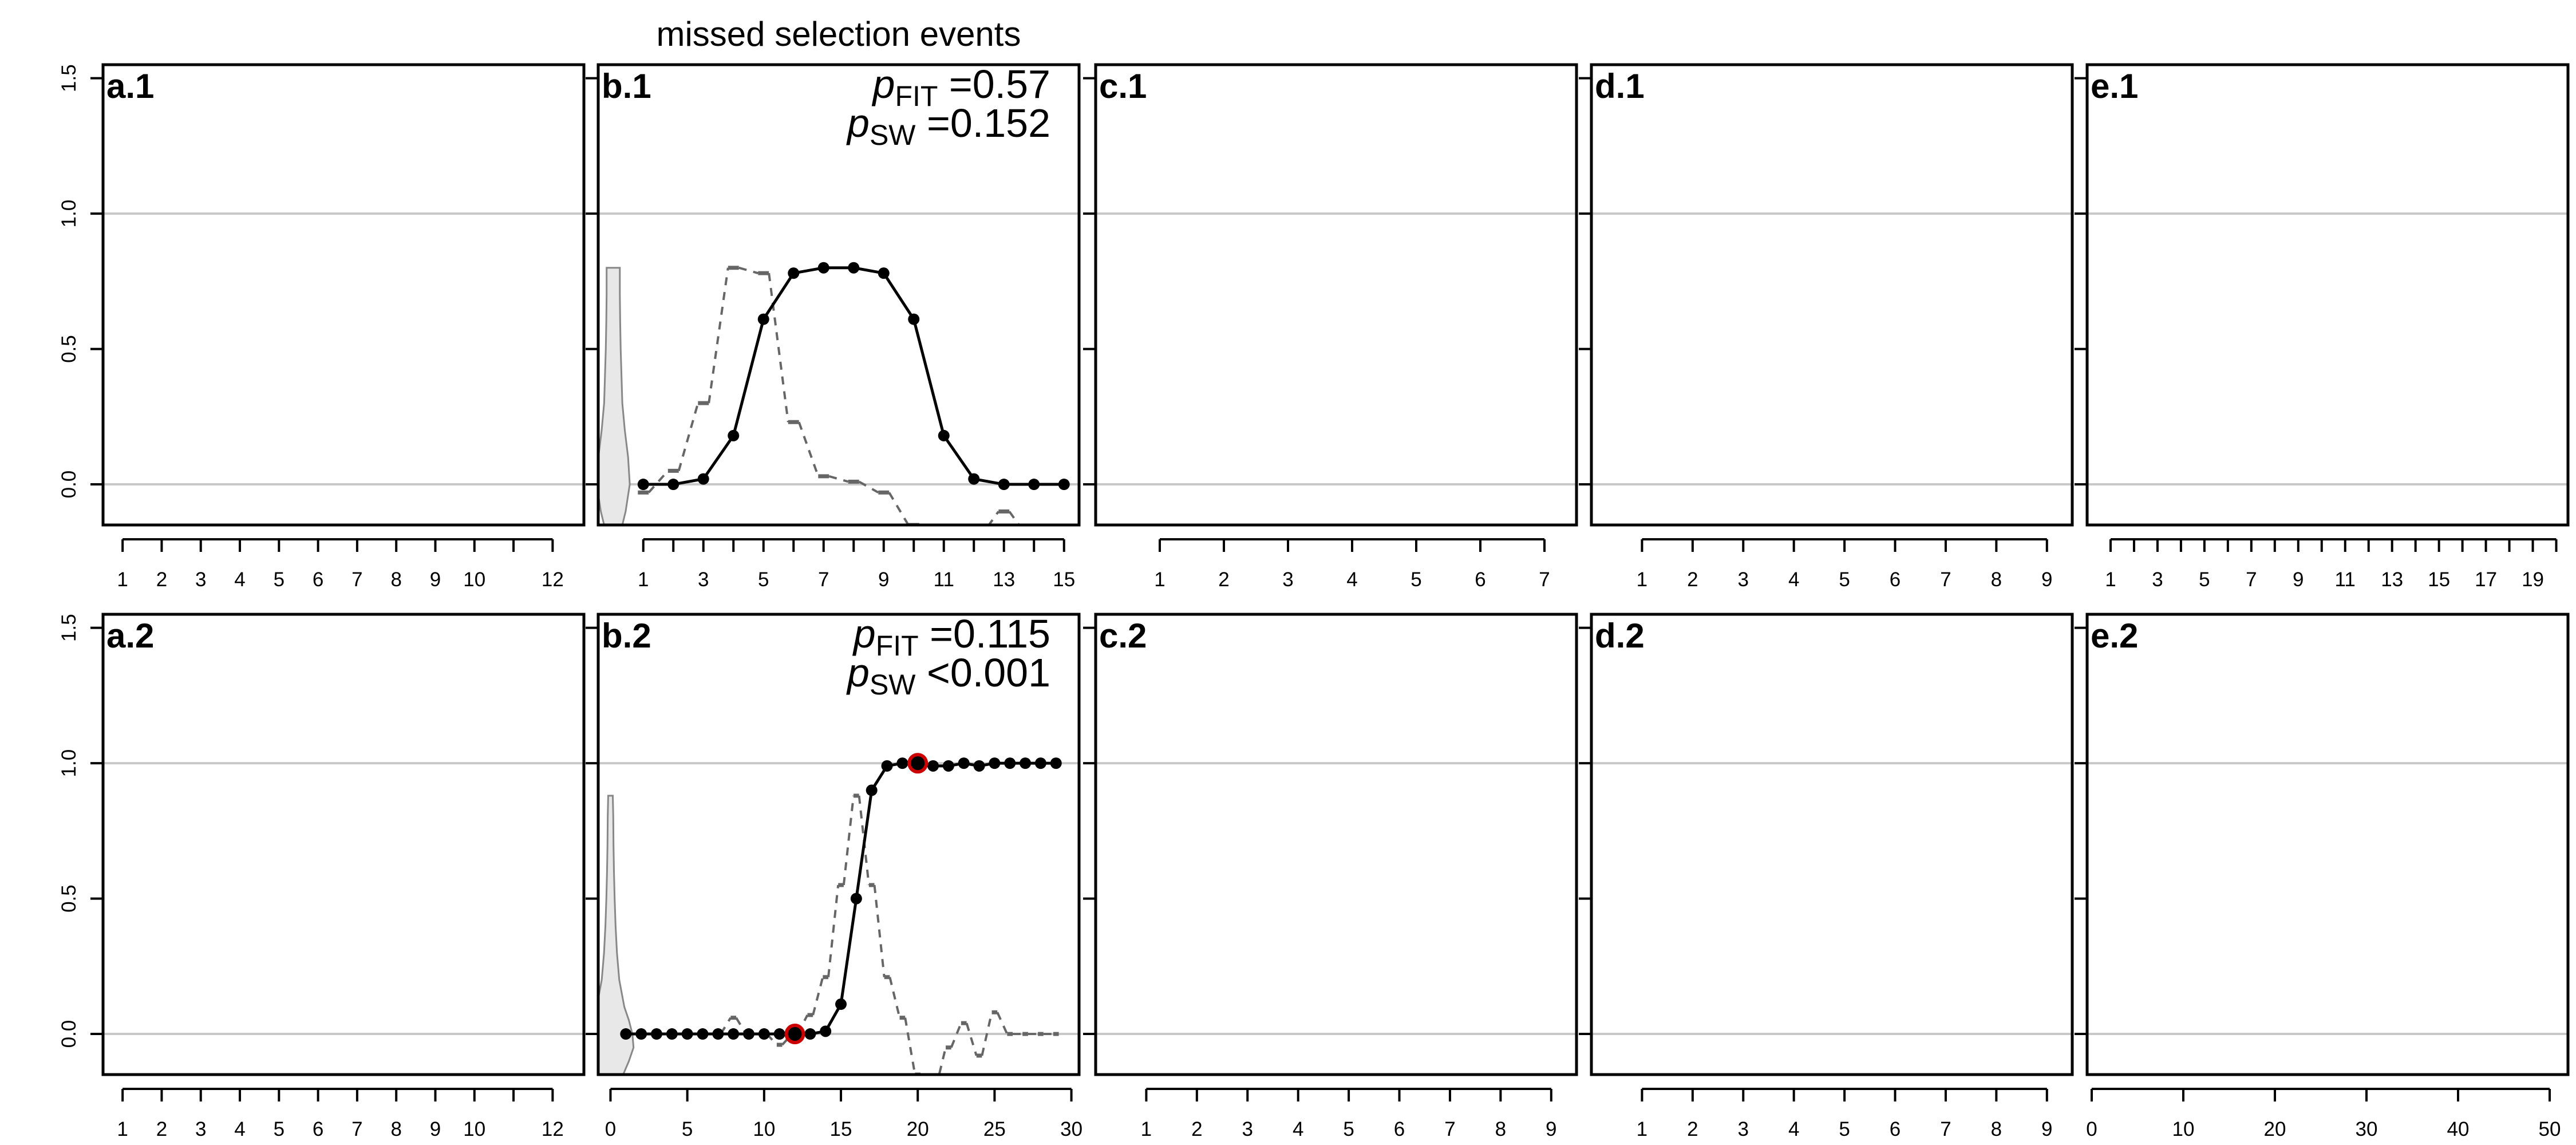  I want to click on panel-label: e.1, so click(2114, 86).